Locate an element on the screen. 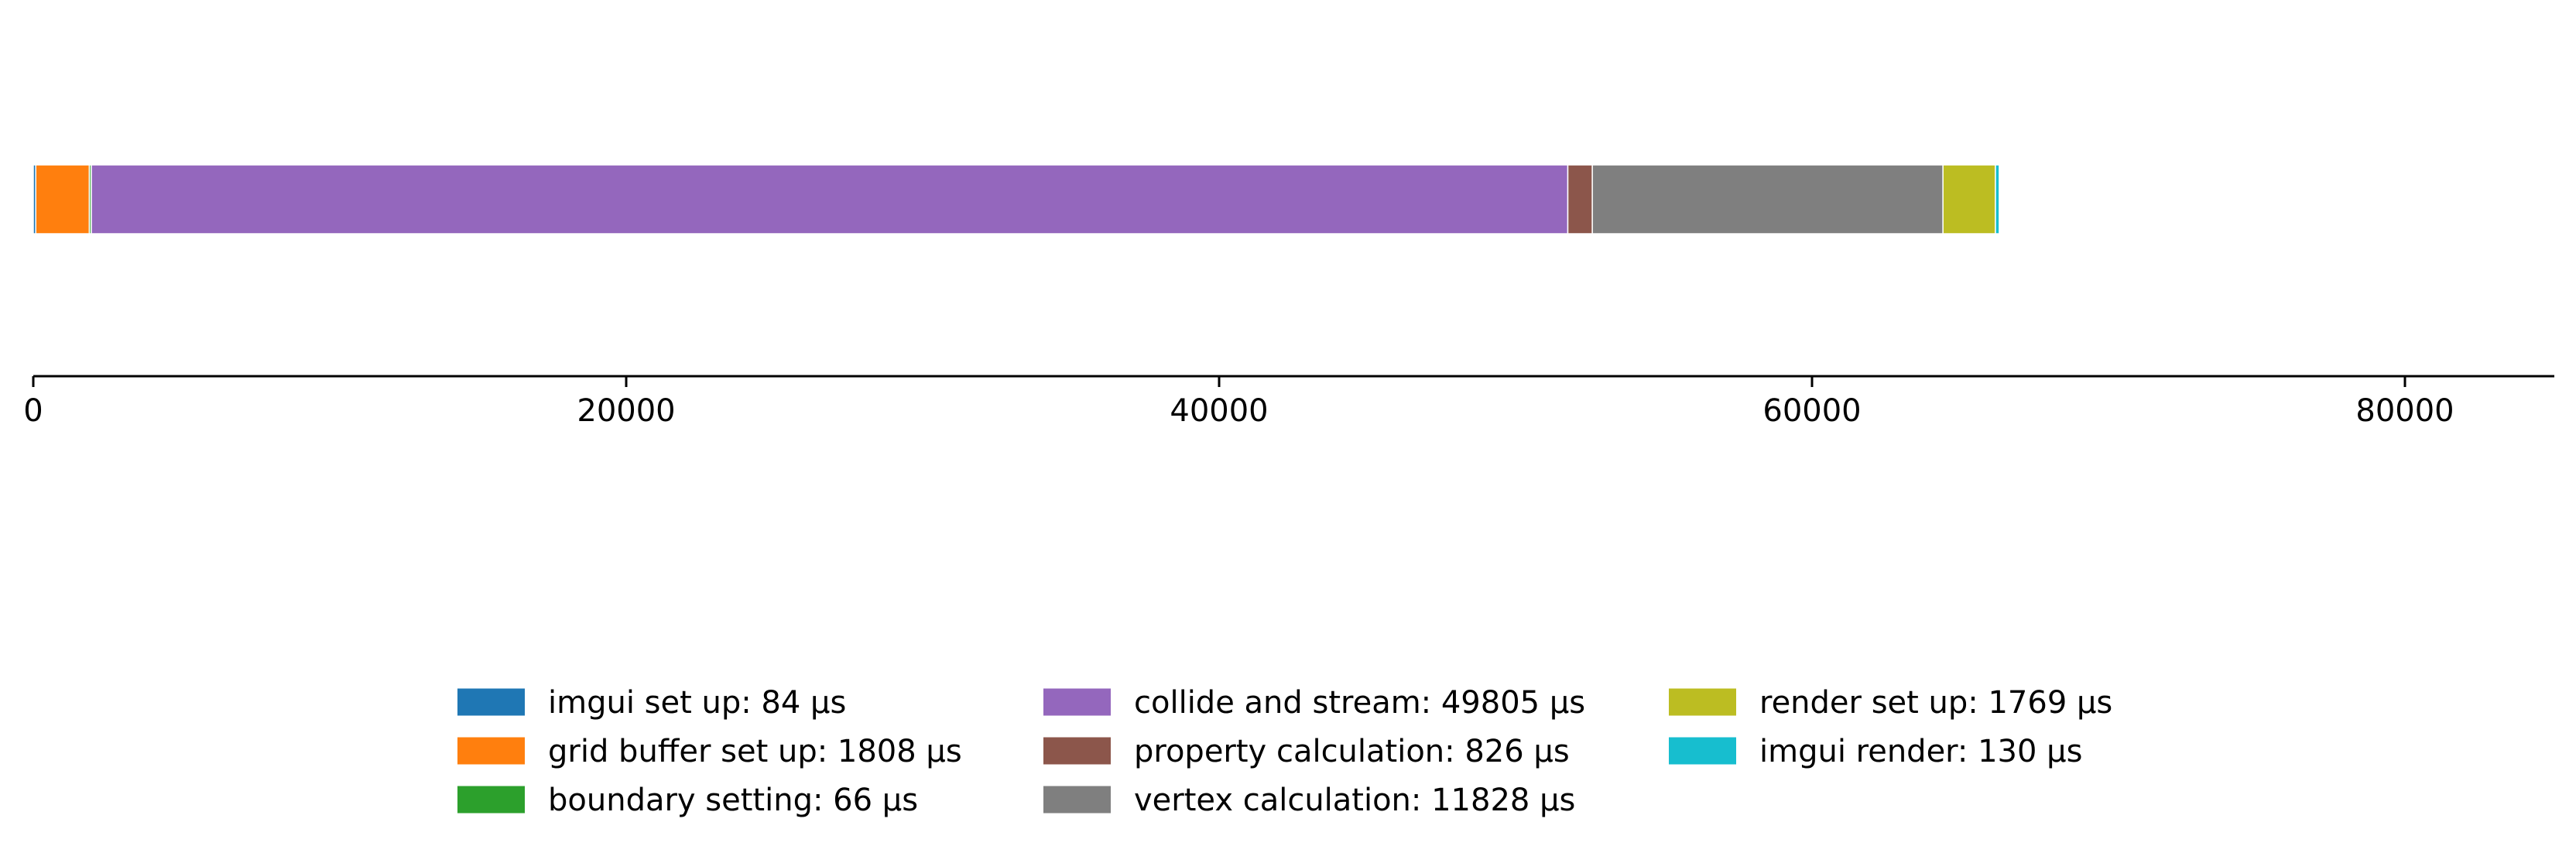 The image size is (2576, 853). bar-segments is located at coordinates (1016, 199).